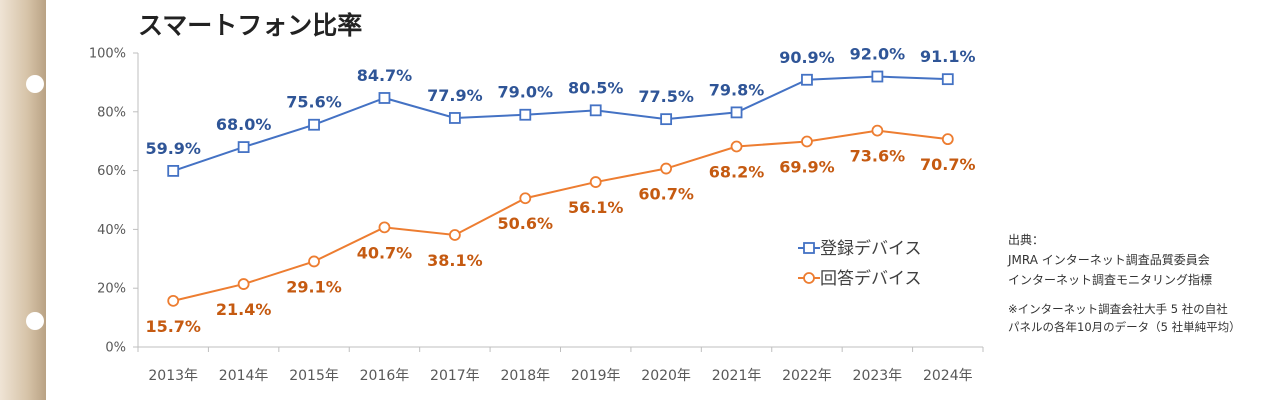 The image size is (1280, 400). Describe the element at coordinates (948, 56) in the screenshot. I see `data-label: 91.1%` at that location.